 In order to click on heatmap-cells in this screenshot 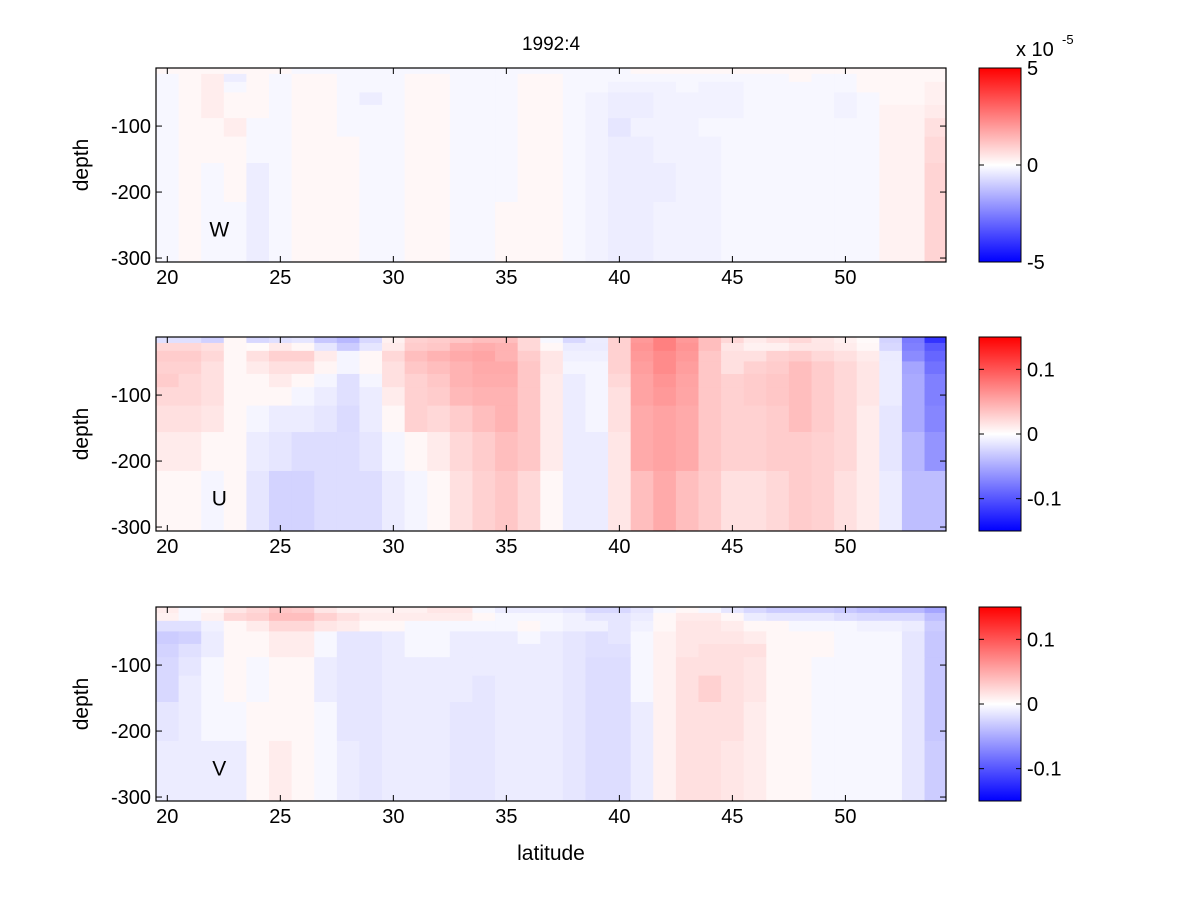, I will do `click(551, 165)`.